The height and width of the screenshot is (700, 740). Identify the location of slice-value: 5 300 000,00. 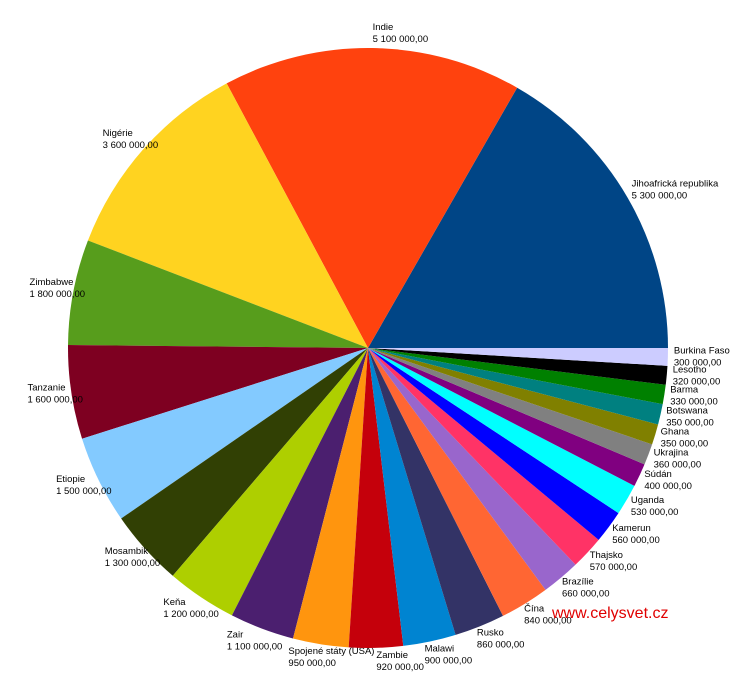
(659, 196).